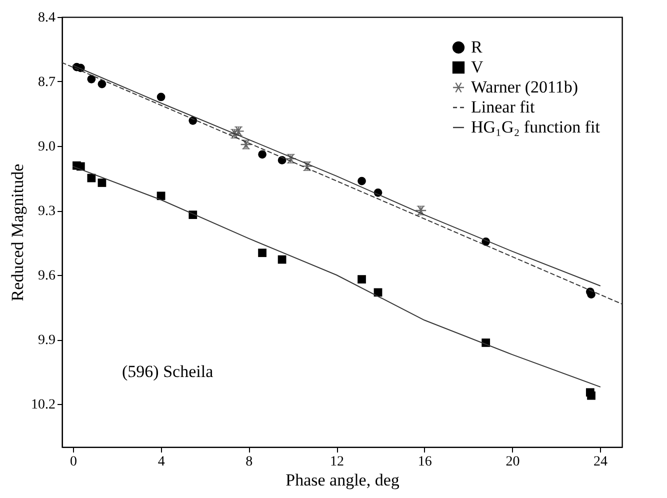 This screenshot has width=667, height=498. What do you see at coordinates (161, 462) in the screenshot?
I see `x-tick-label: 4` at bounding box center [161, 462].